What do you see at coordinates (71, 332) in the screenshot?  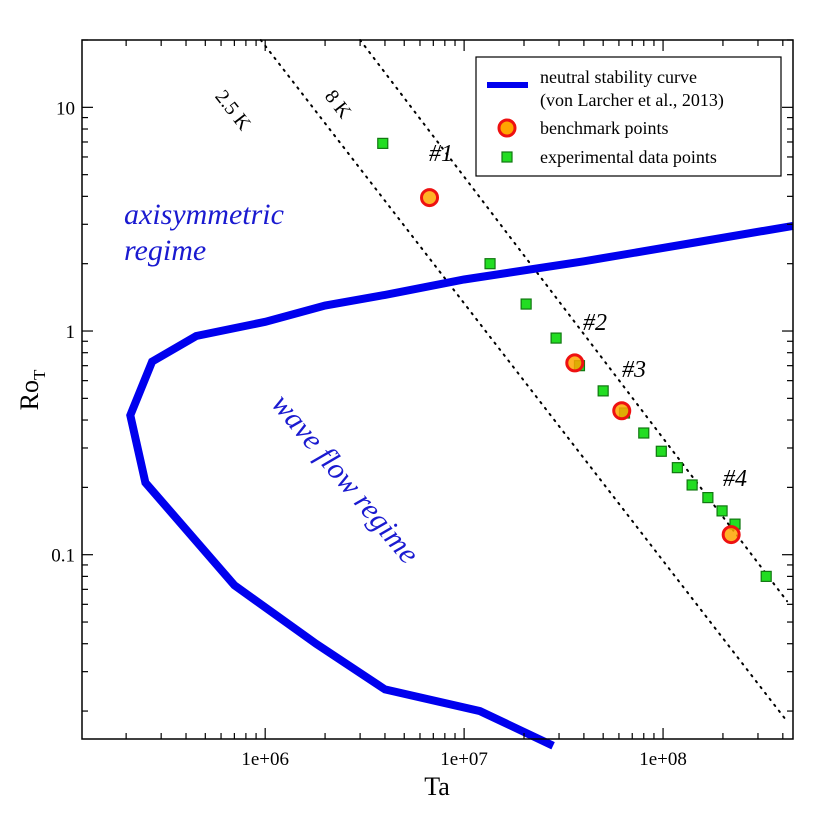 I see `y-tick-label: 1` at bounding box center [71, 332].